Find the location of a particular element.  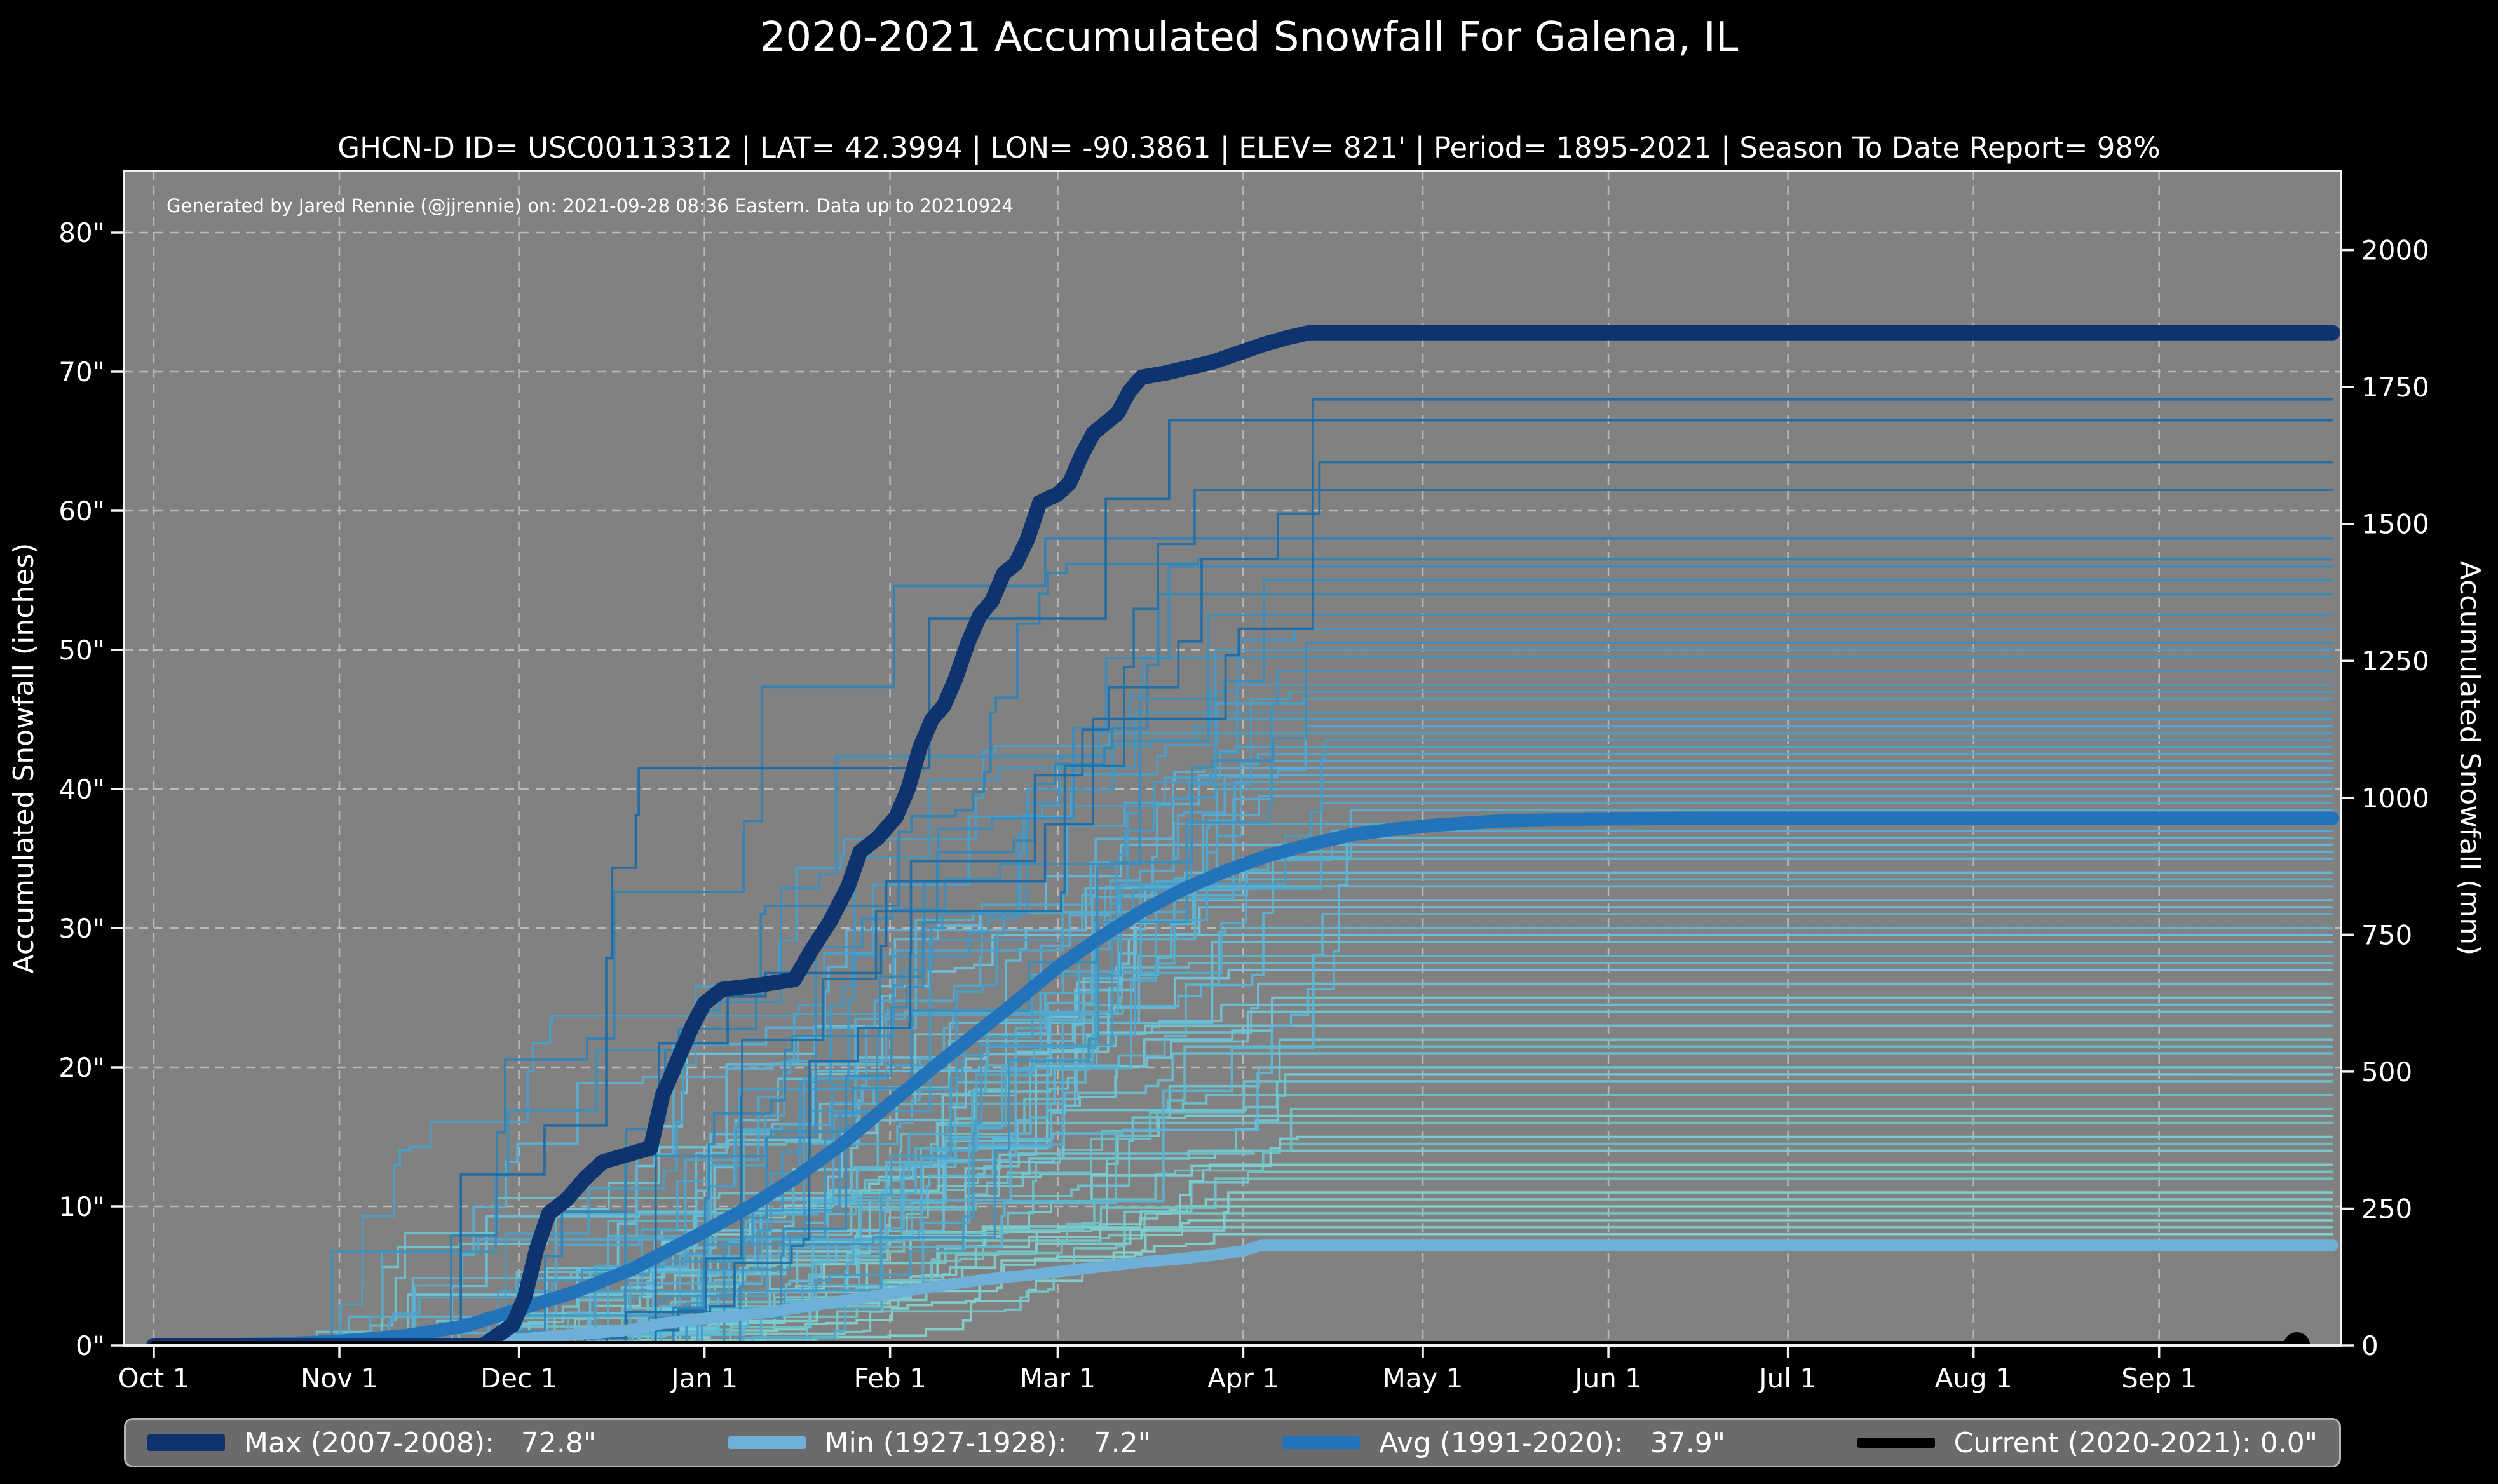

year-line is located at coordinates (1243, 1272).